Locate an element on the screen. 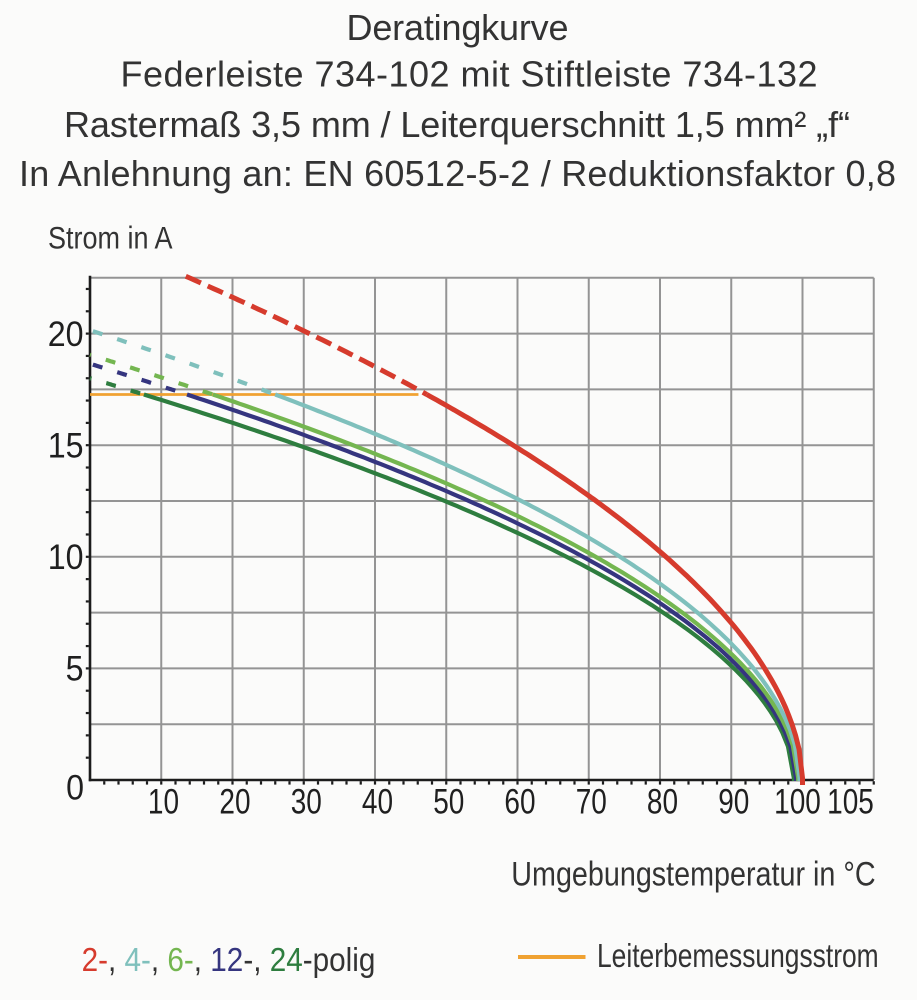 Image resolution: width=917 pixels, height=1000 pixels. svg-text: Leiterbemessungsstrom is located at coordinates (738, 956).